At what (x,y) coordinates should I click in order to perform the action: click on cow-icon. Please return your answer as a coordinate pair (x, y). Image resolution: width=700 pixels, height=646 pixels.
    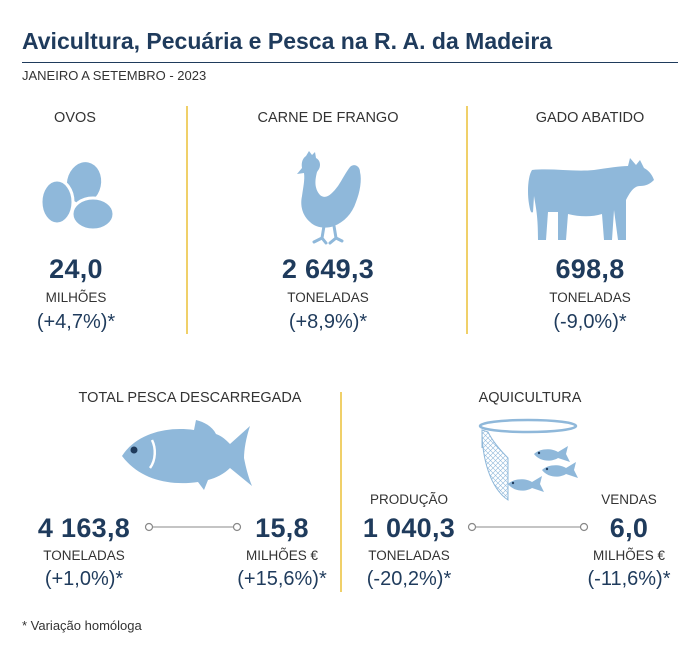
    Looking at the image, I should click on (591, 199).